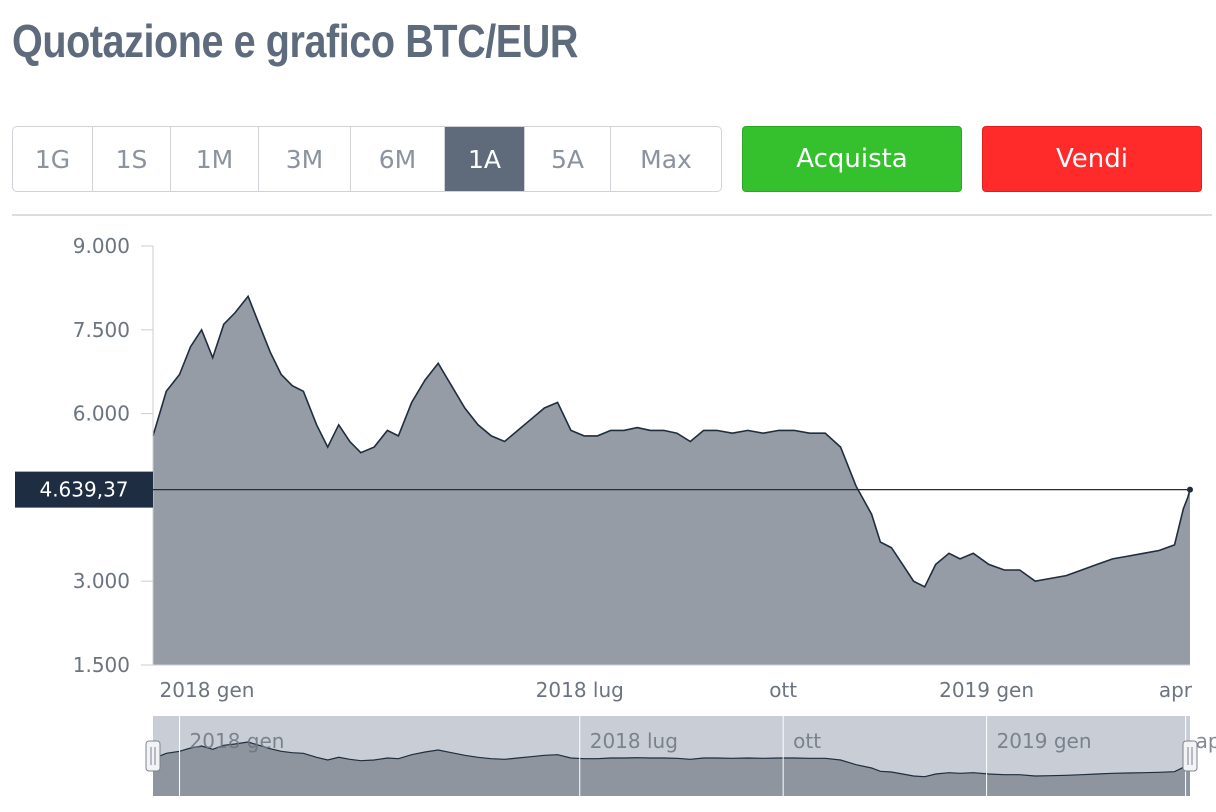 Image resolution: width=1216 pixels, height=812 pixels. What do you see at coordinates (852, 159) in the screenshot?
I see `buy-button: Acquista` at bounding box center [852, 159].